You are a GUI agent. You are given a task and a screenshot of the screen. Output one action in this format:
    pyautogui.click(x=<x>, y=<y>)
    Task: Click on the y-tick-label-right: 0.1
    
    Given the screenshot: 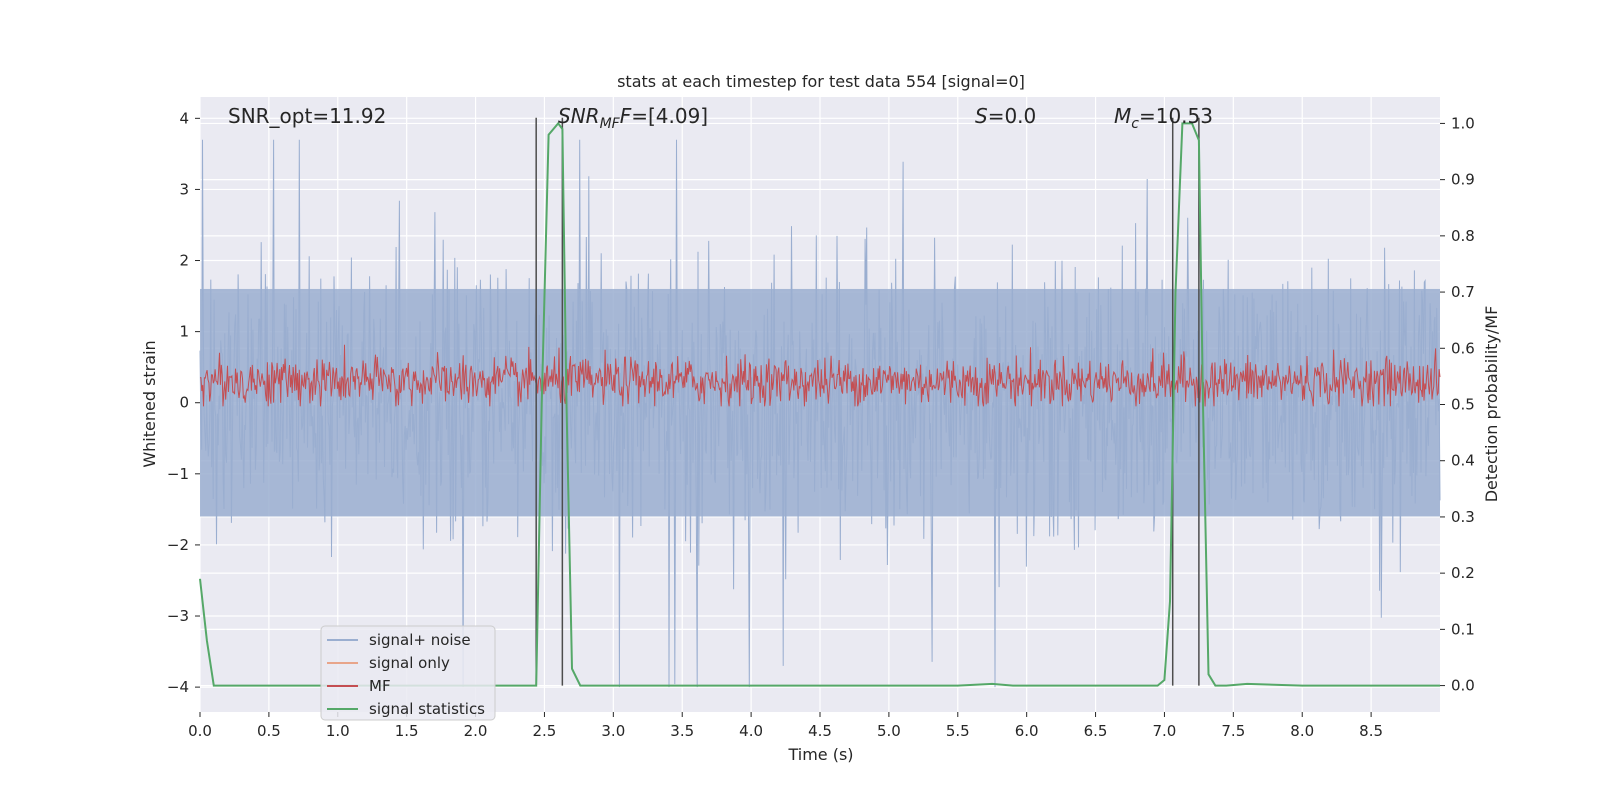 What is the action you would take?
    pyautogui.click(x=1463, y=629)
    